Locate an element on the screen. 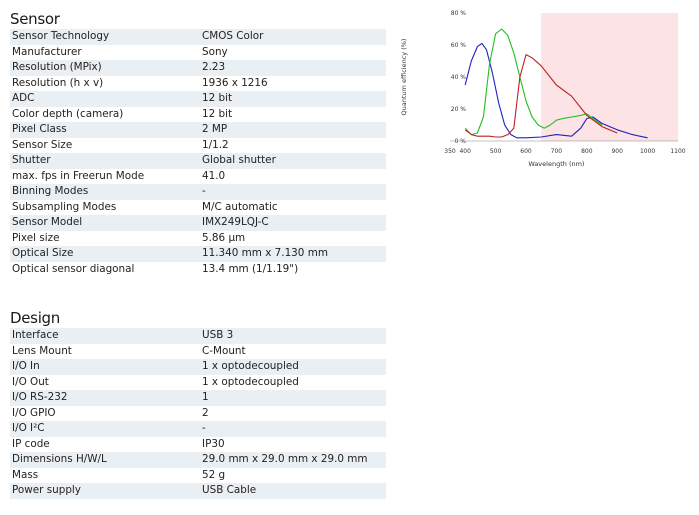  spec-value: 52 g is located at coordinates (214, 474).